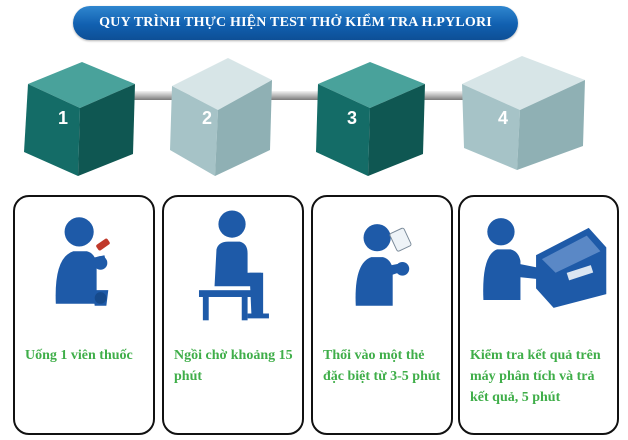 The width and height of the screenshot is (628, 440). What do you see at coordinates (491, 127) in the screenshot?
I see `cube-4-left` at bounding box center [491, 127].